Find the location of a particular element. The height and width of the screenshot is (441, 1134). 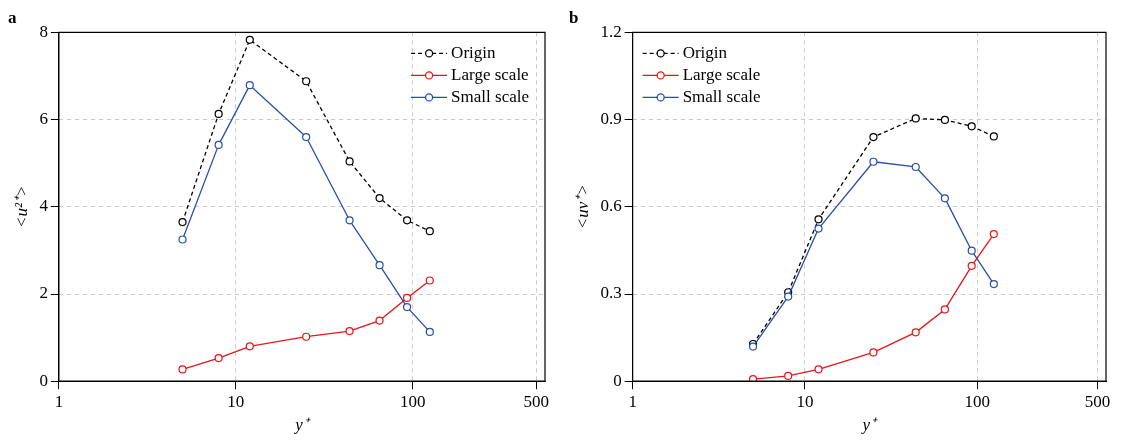

y-axis-title: <uv⁺> is located at coordinates (582, 207).